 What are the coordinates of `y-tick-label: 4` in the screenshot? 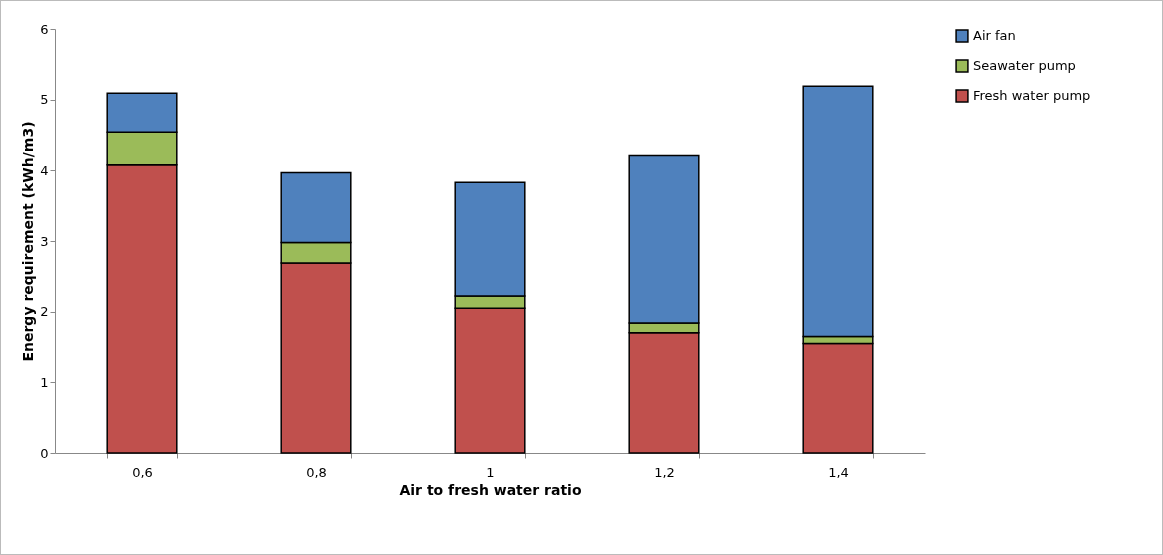 It's located at (44, 170).